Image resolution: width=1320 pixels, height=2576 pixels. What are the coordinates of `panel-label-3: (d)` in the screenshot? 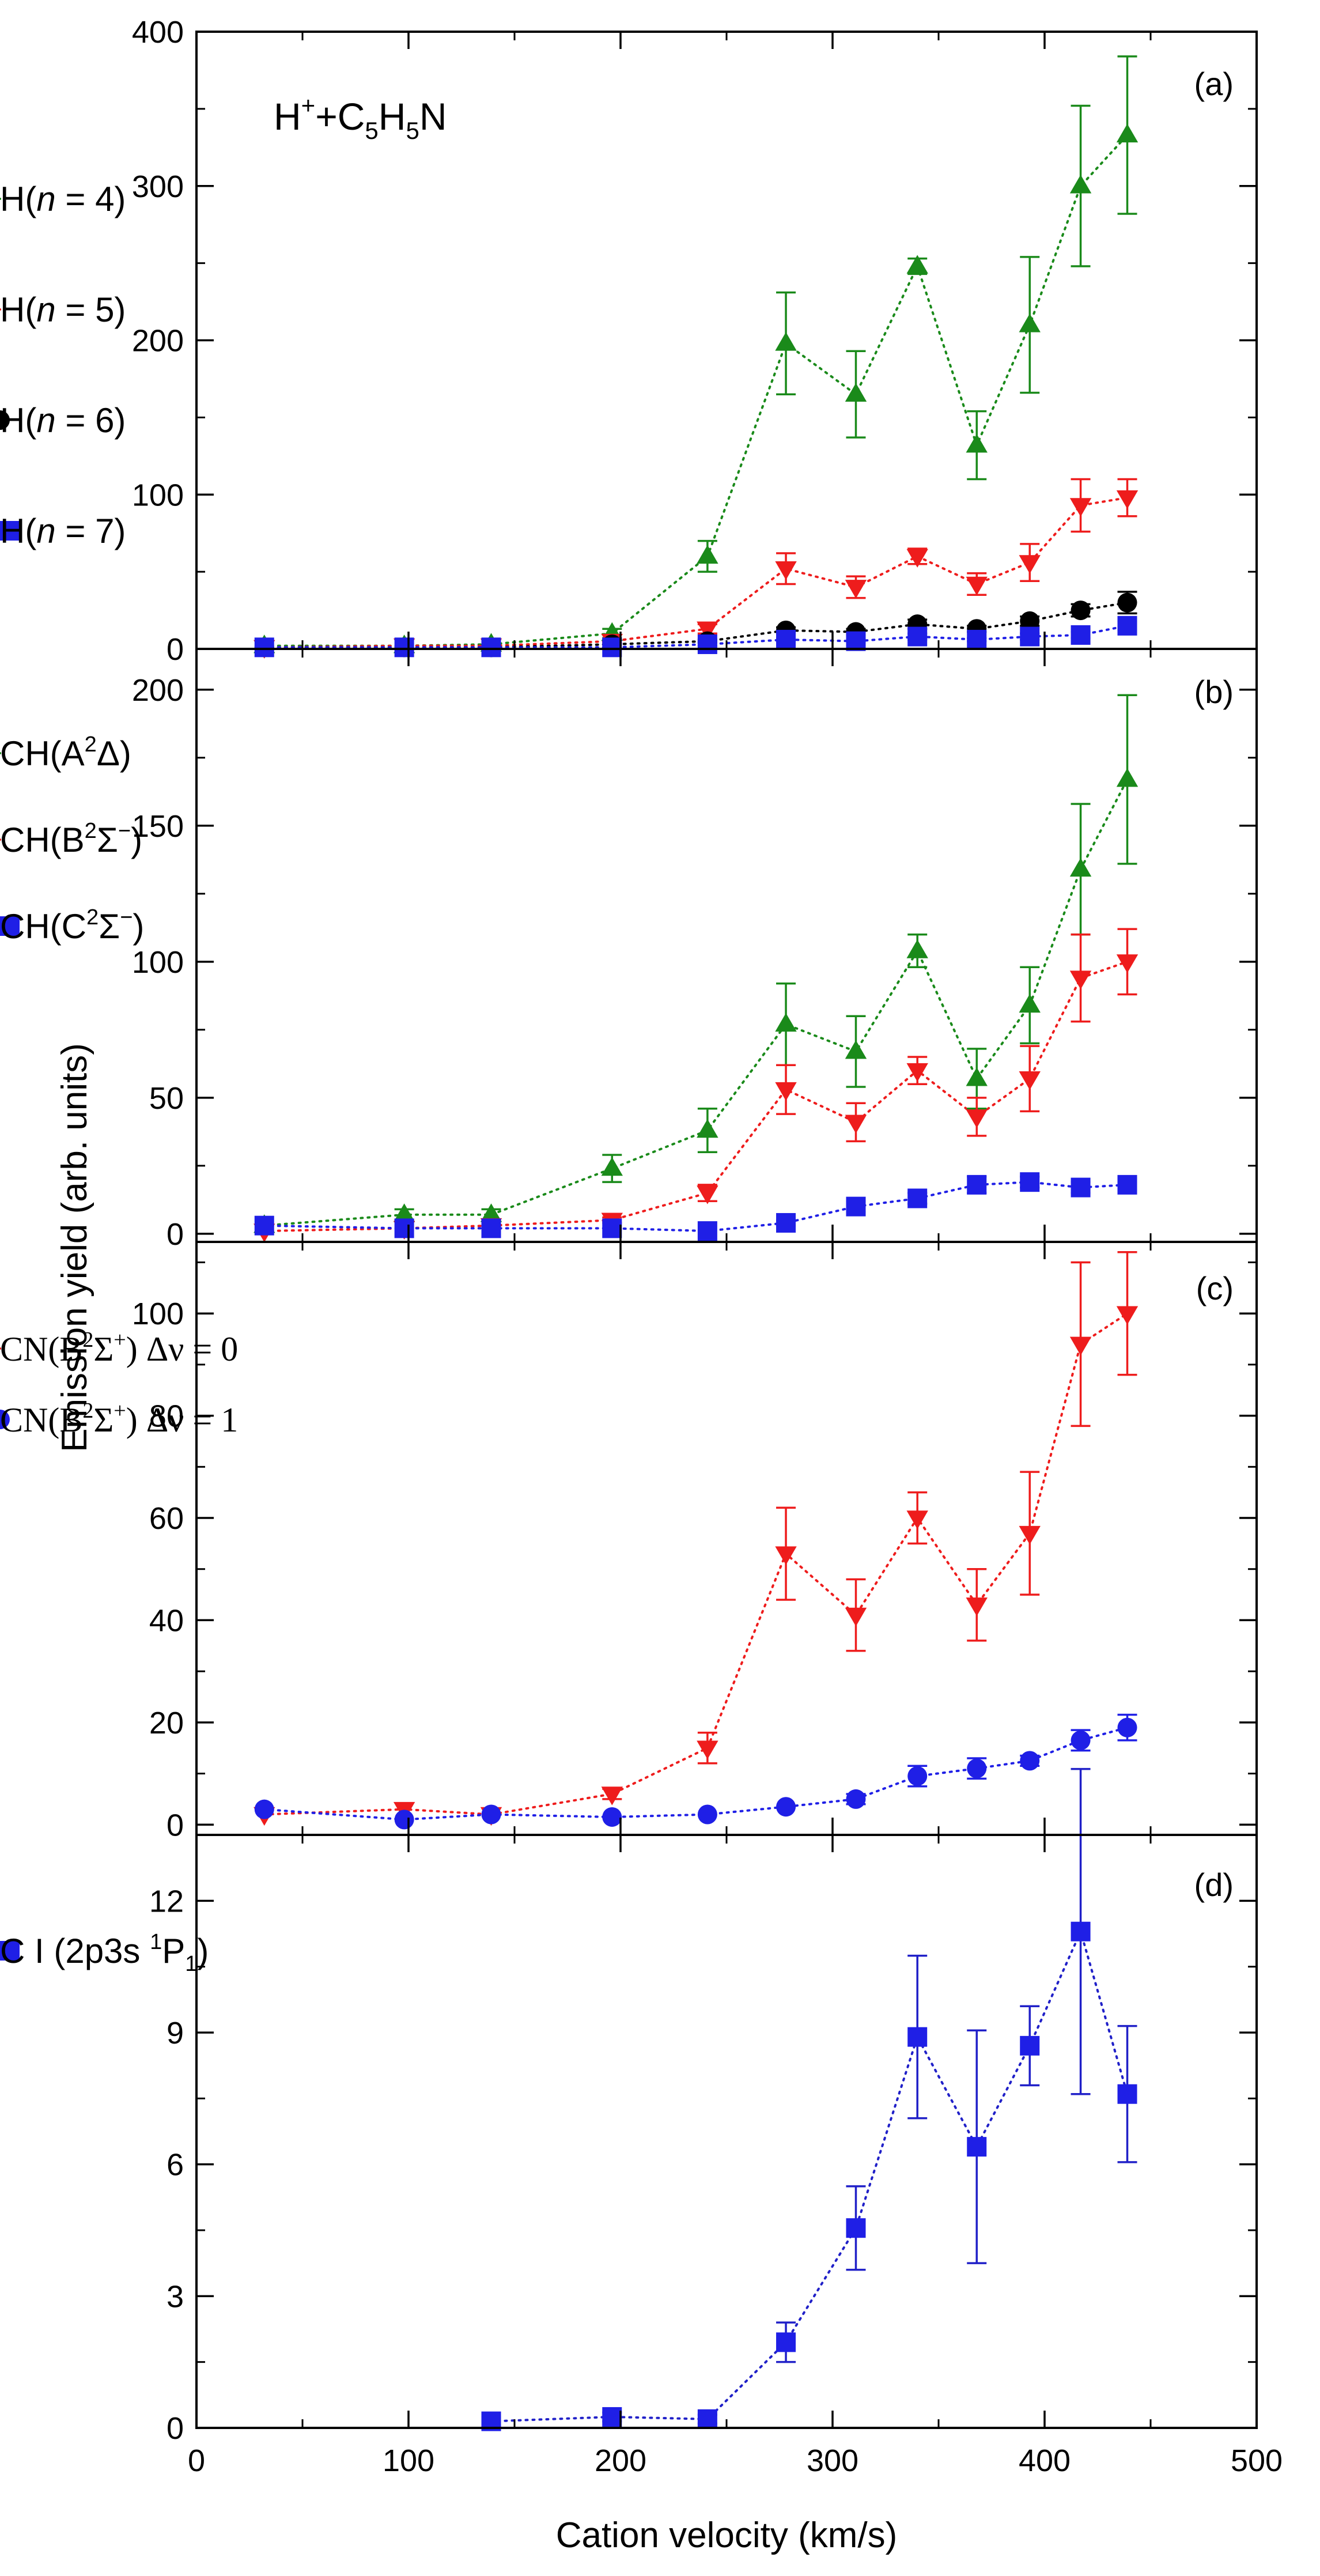 It's located at (1214, 1885).